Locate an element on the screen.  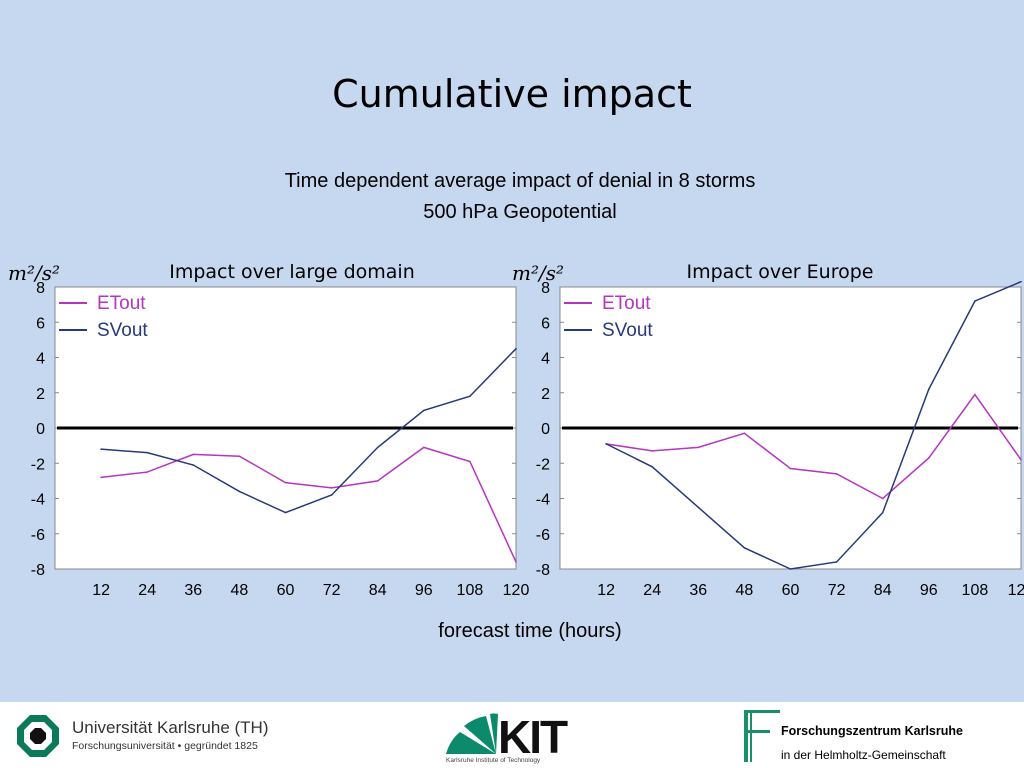
chart-title: Impact over large domain is located at coordinates (292, 272).